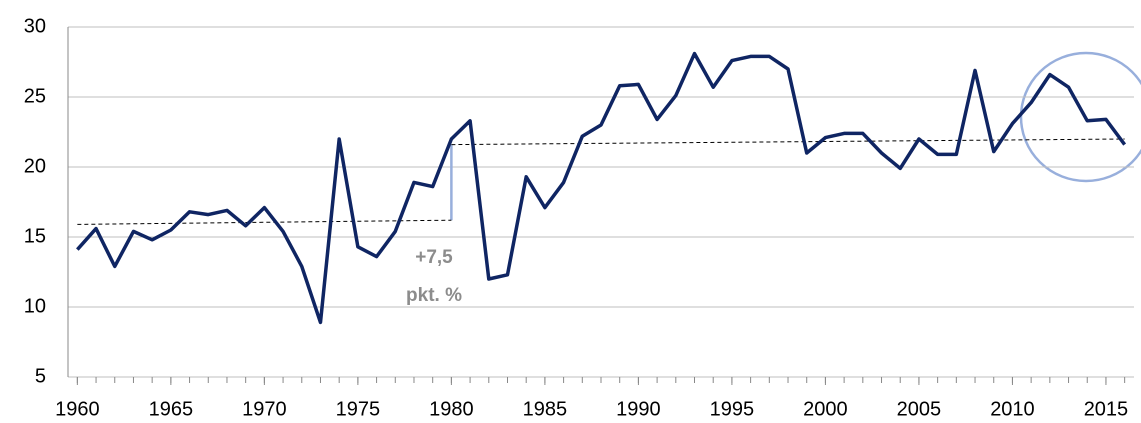  I want to click on annotation: +7,5, so click(434, 257).